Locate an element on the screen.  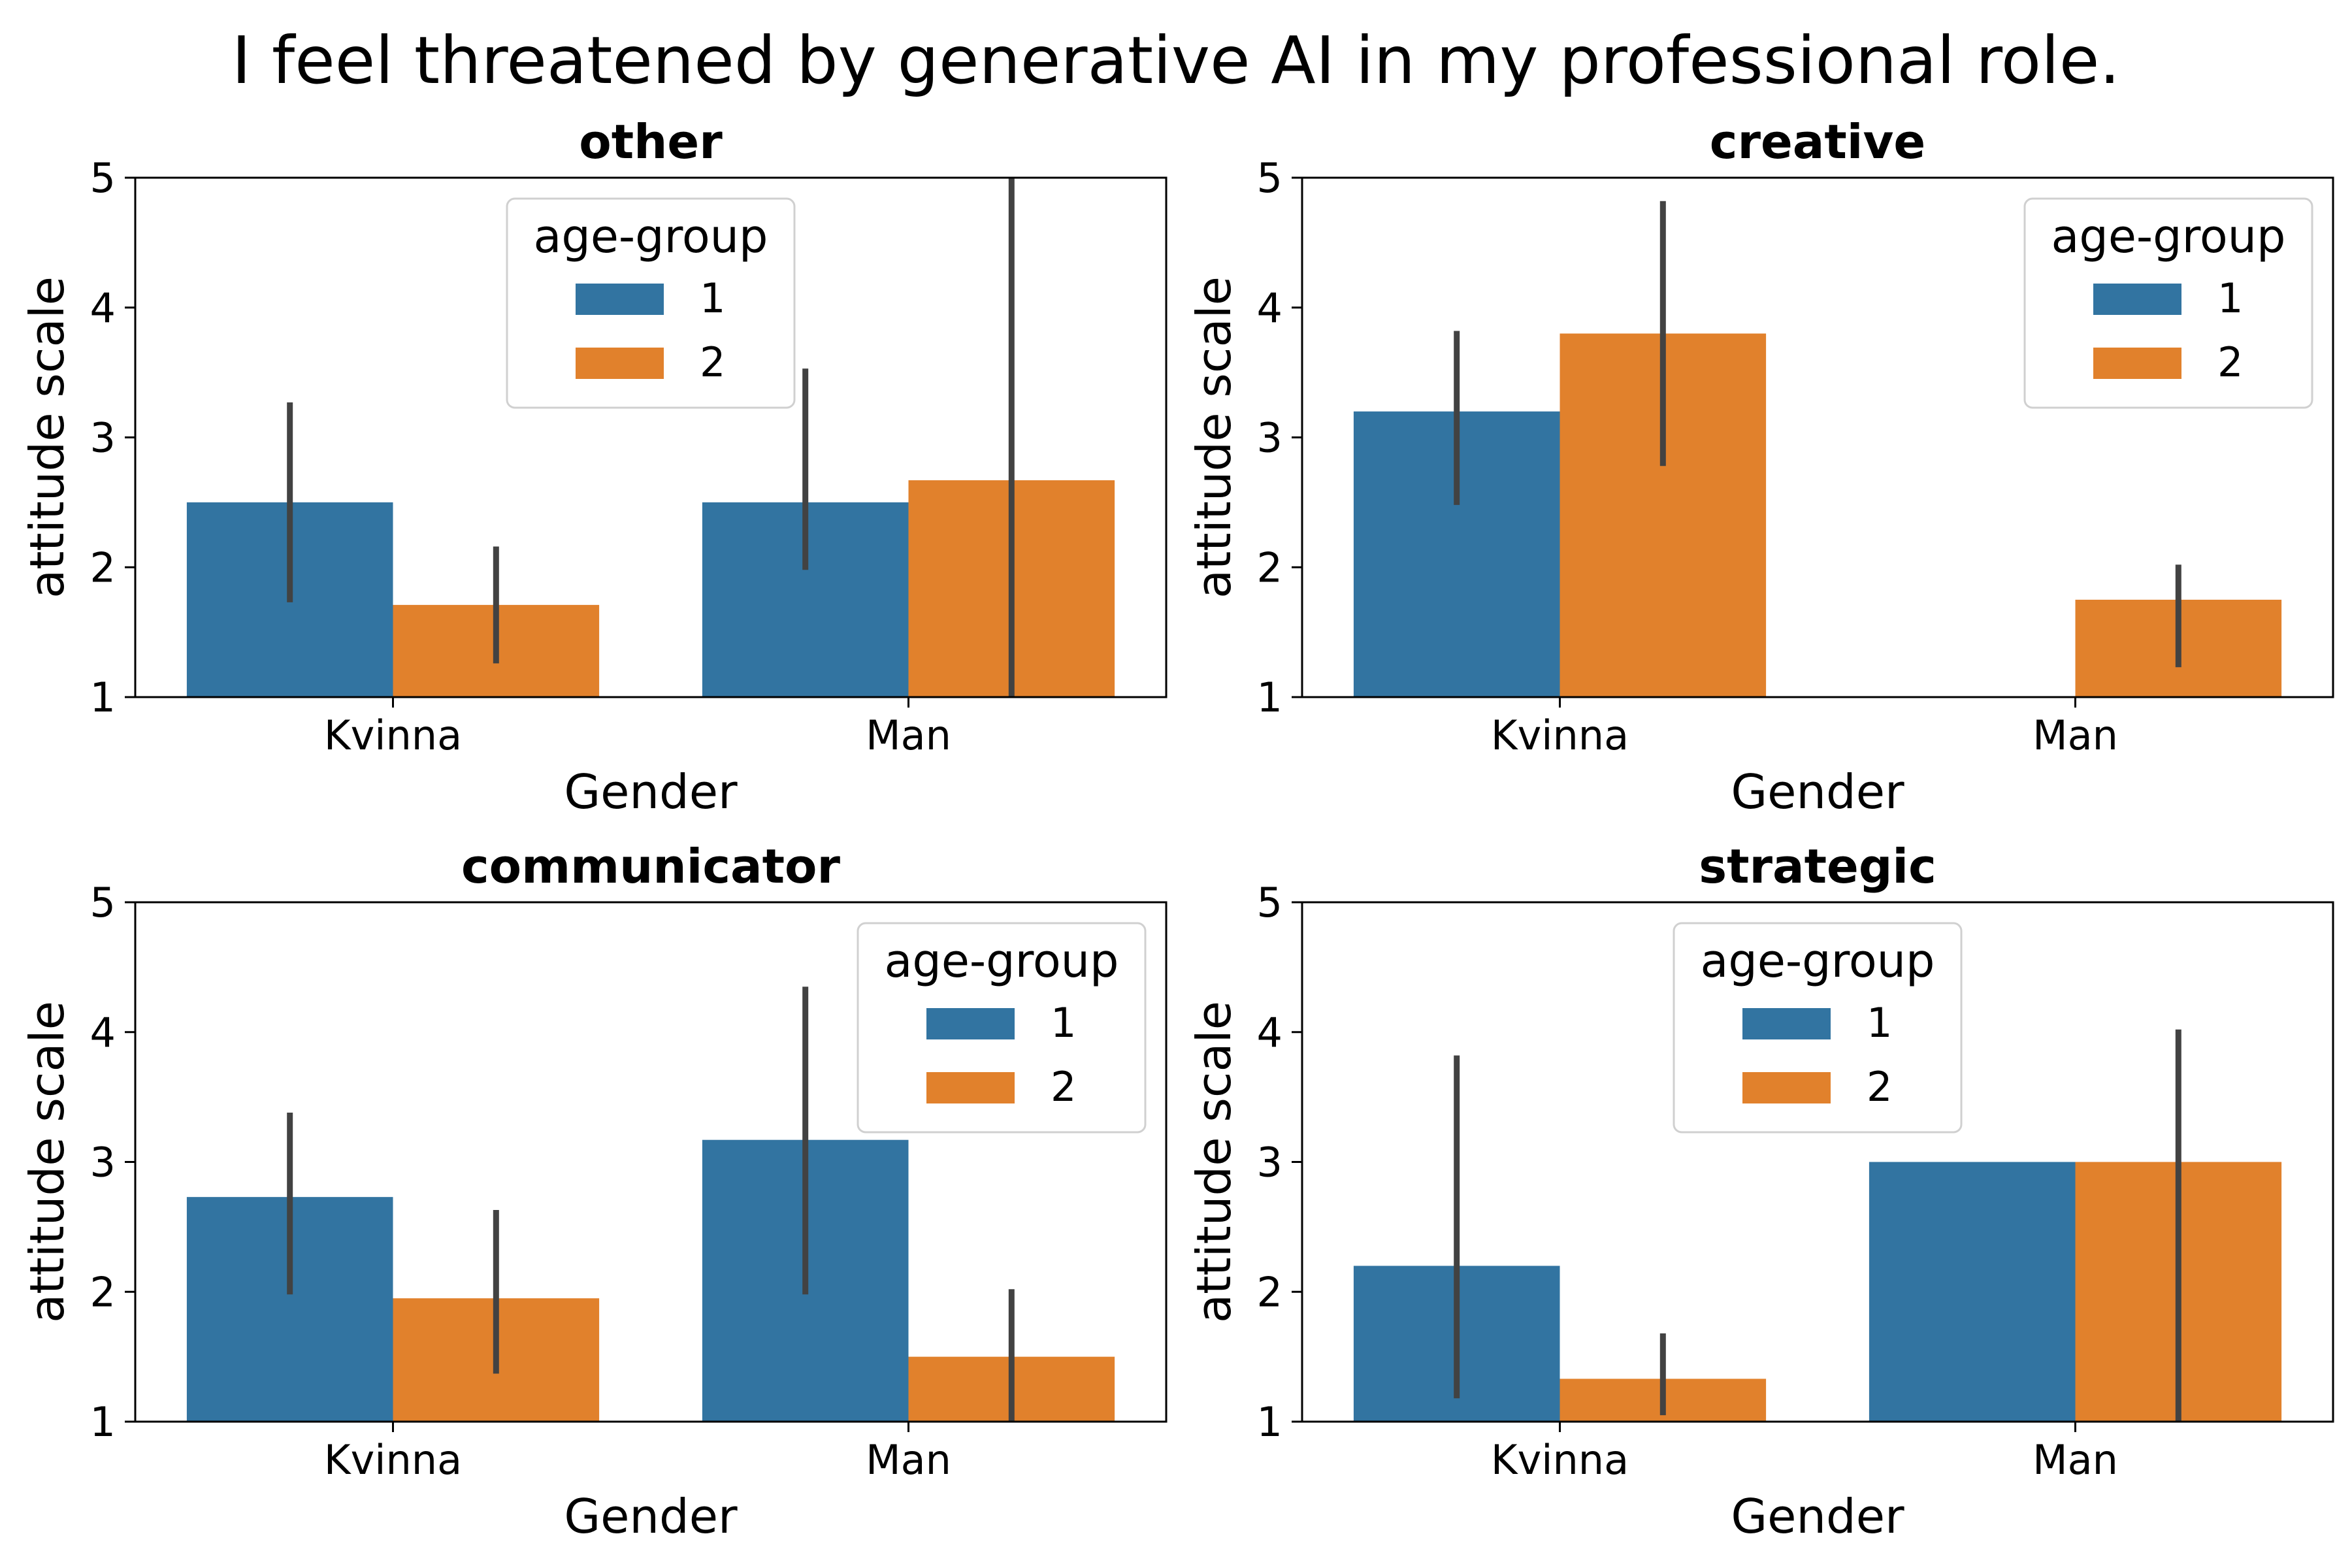
panel-title: other is located at coordinates (651, 141).